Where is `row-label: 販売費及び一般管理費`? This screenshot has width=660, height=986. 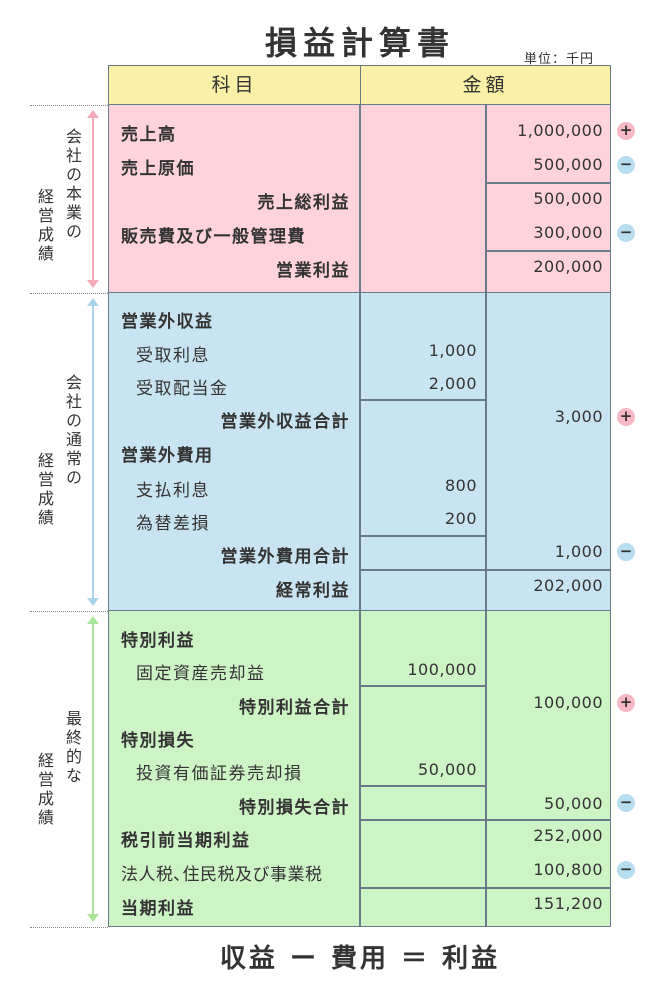
row-label: 販売費及び一般管理費 is located at coordinates (213, 237).